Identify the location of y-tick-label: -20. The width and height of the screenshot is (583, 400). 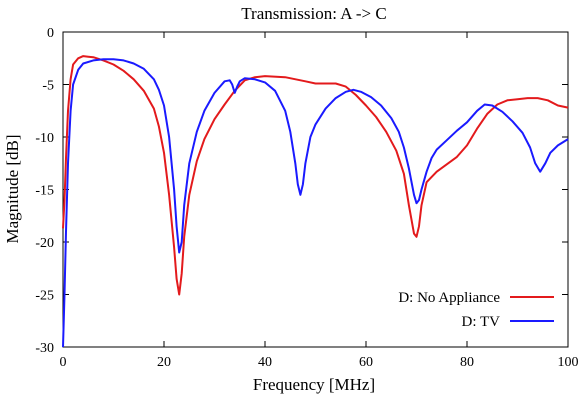
(44, 243).